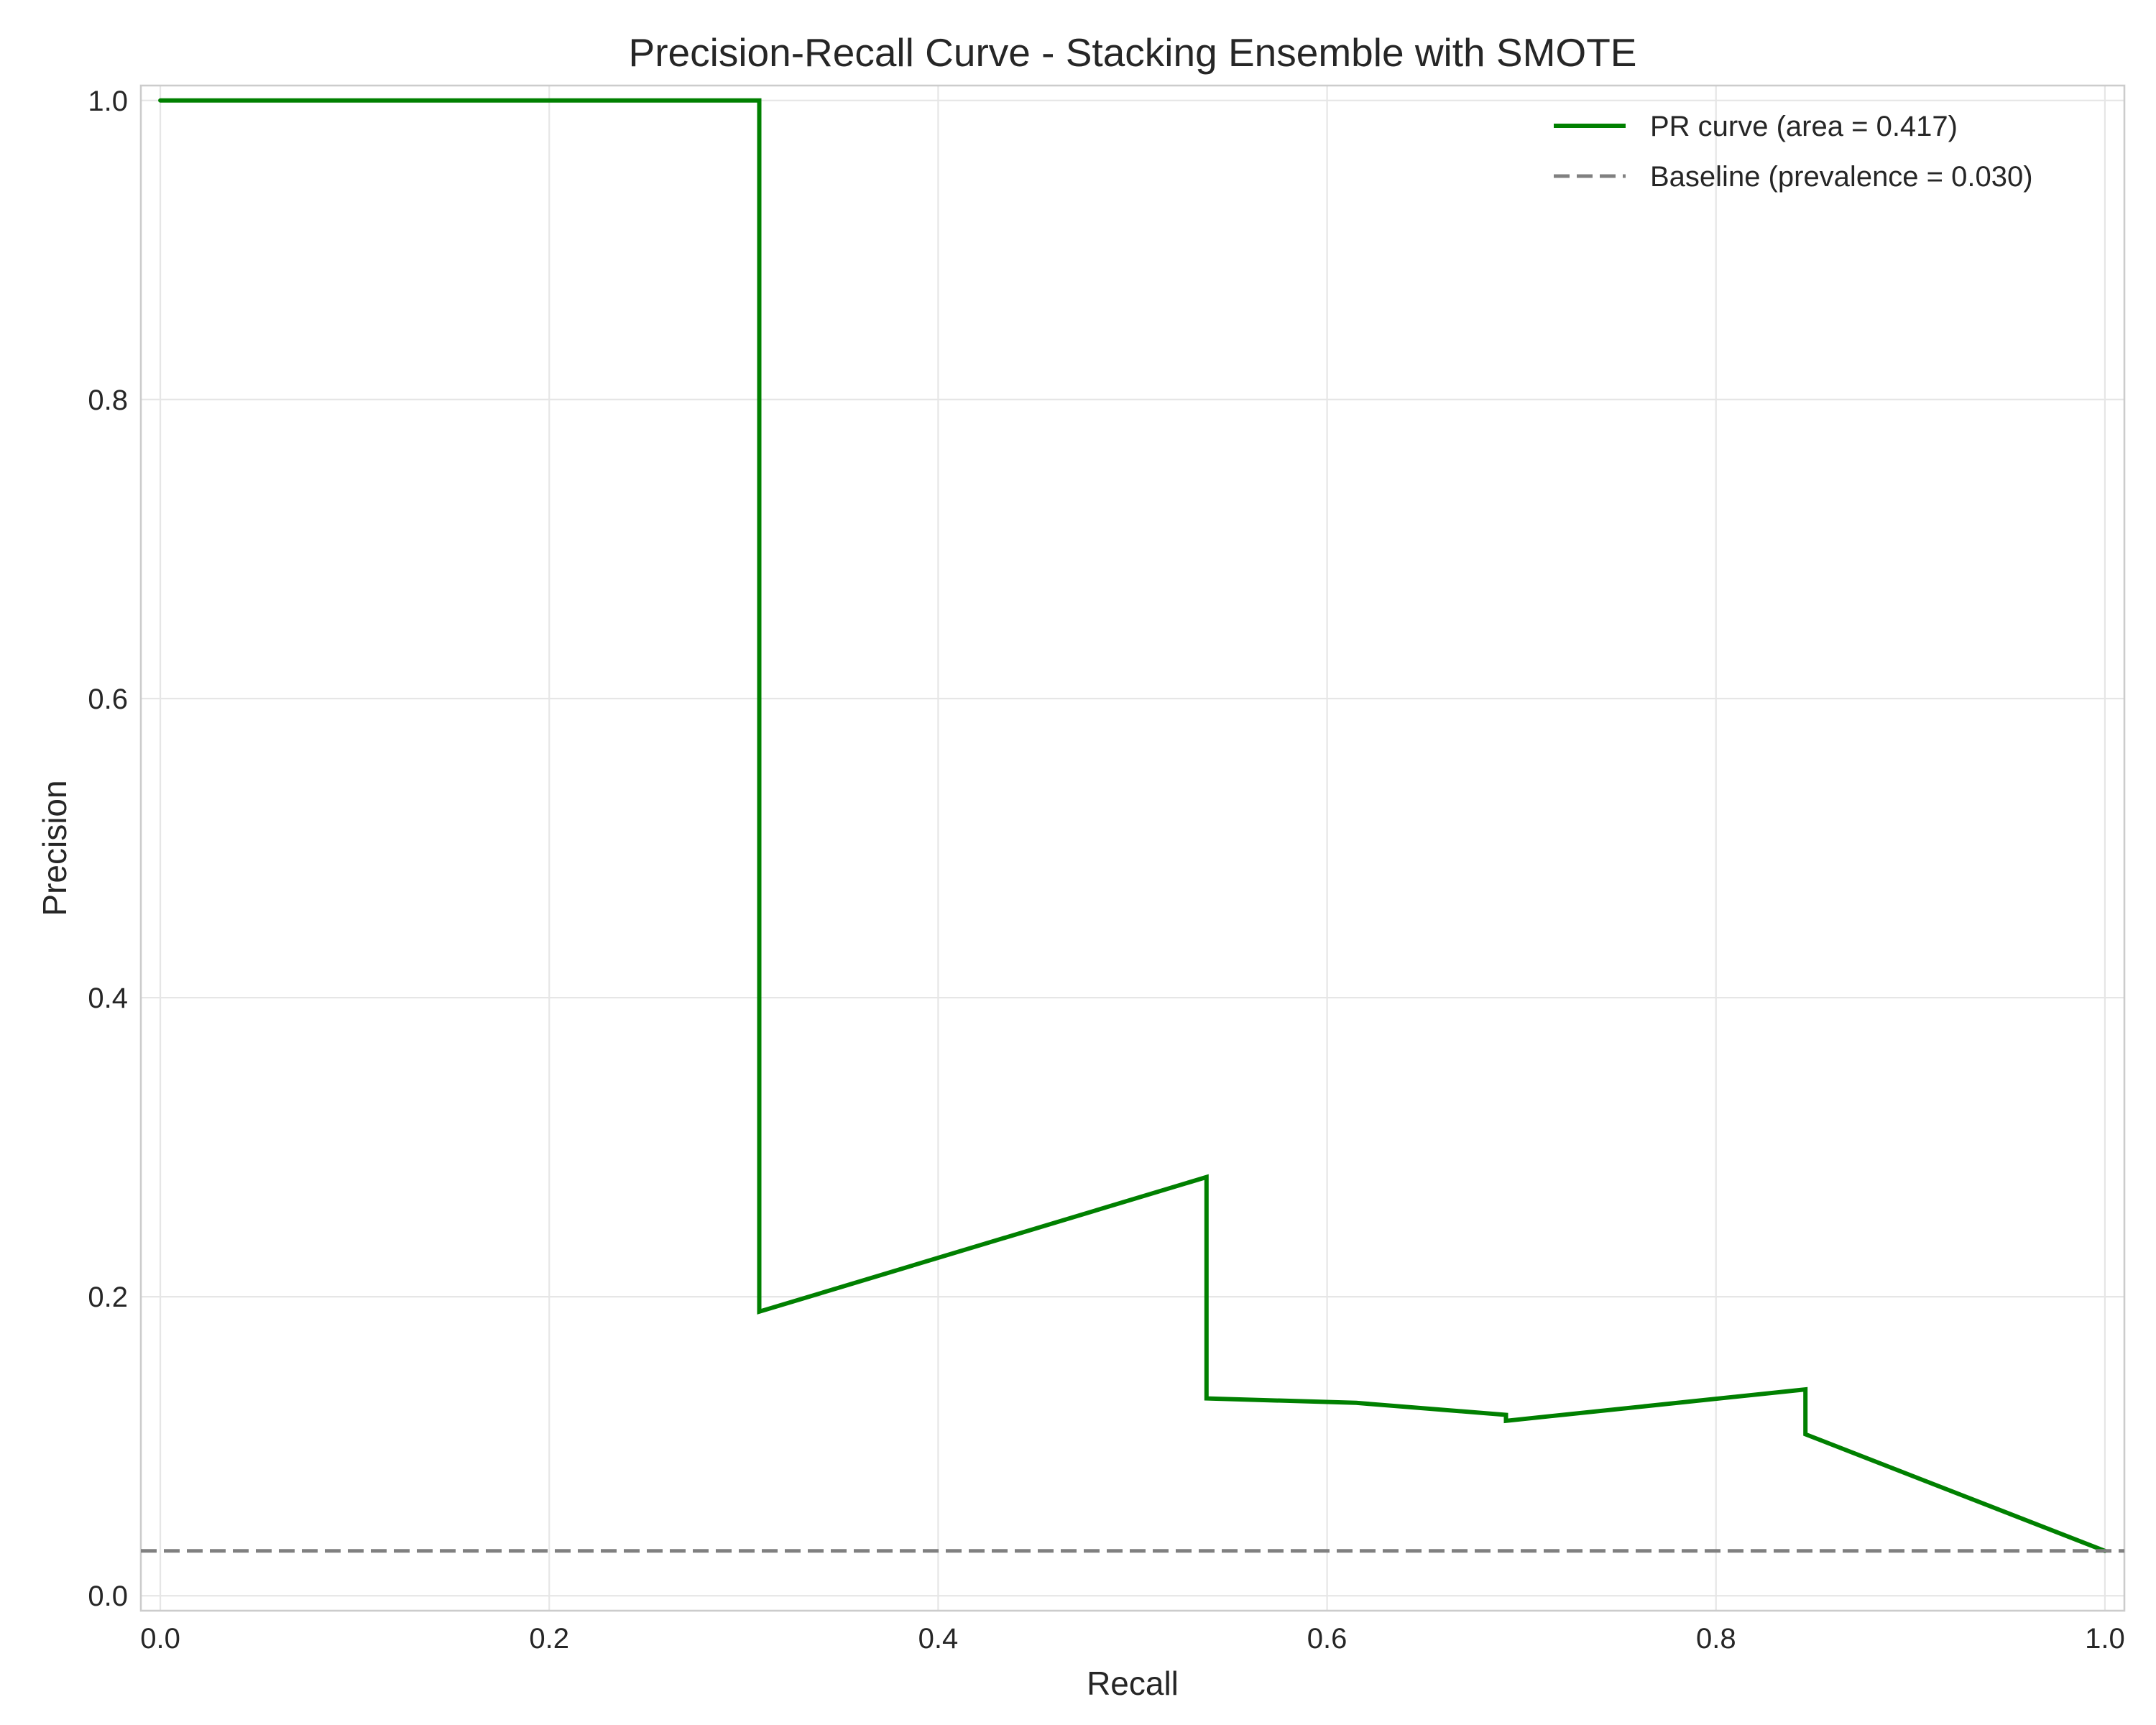 The width and height of the screenshot is (2156, 1725). What do you see at coordinates (108, 1297) in the screenshot?
I see `y-tick-label: 0.2` at bounding box center [108, 1297].